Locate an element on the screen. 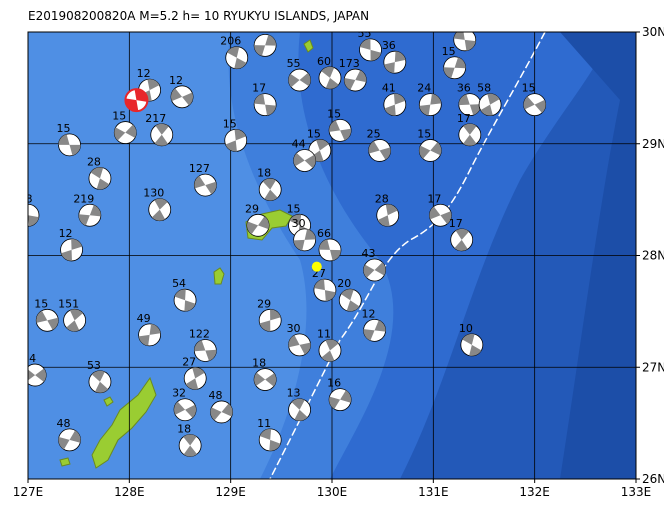  depth-label: 127 is located at coordinates (199, 168).